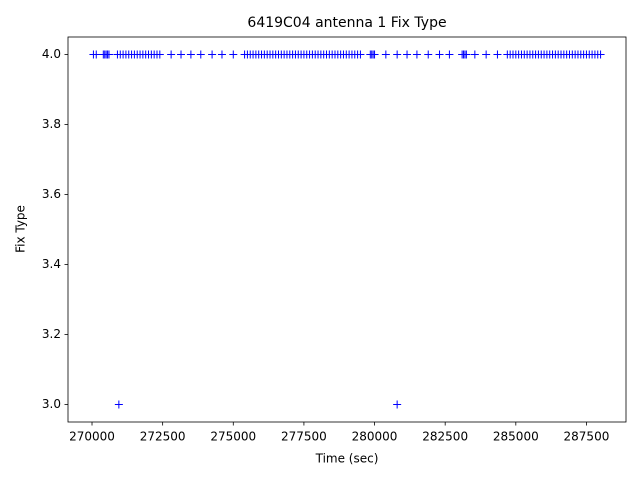  I want to click on x-tick-label: 285000, so click(516, 437).